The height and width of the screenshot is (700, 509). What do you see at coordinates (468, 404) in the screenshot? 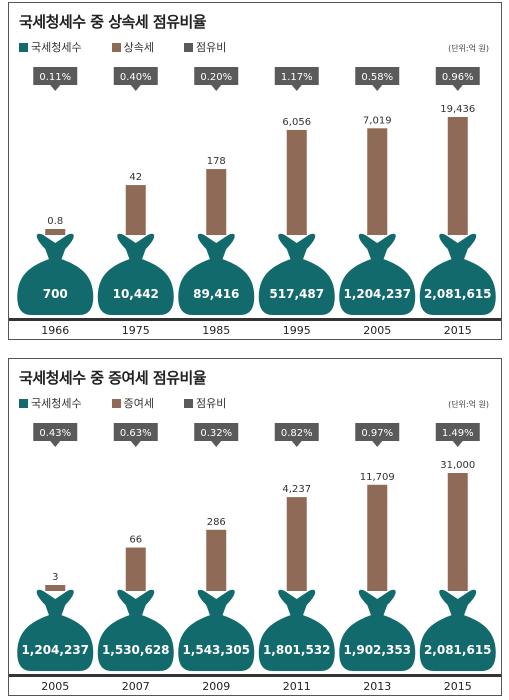
I see `unit-label: (단위:억 원)` at bounding box center [468, 404].